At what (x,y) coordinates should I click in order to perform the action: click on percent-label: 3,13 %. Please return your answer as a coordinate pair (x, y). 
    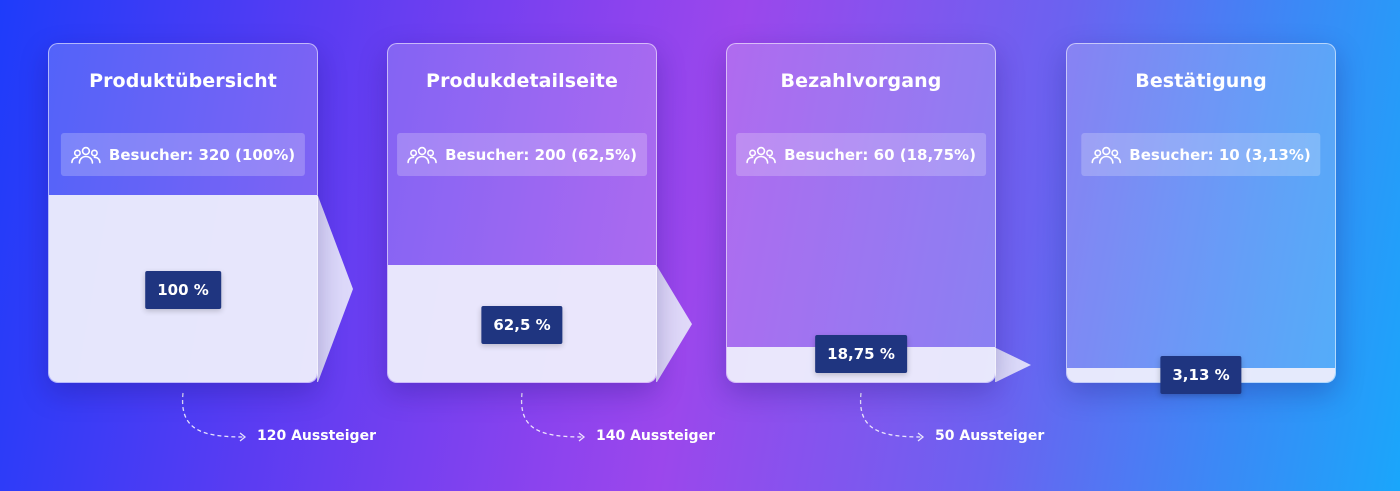
    Looking at the image, I should click on (1201, 375).